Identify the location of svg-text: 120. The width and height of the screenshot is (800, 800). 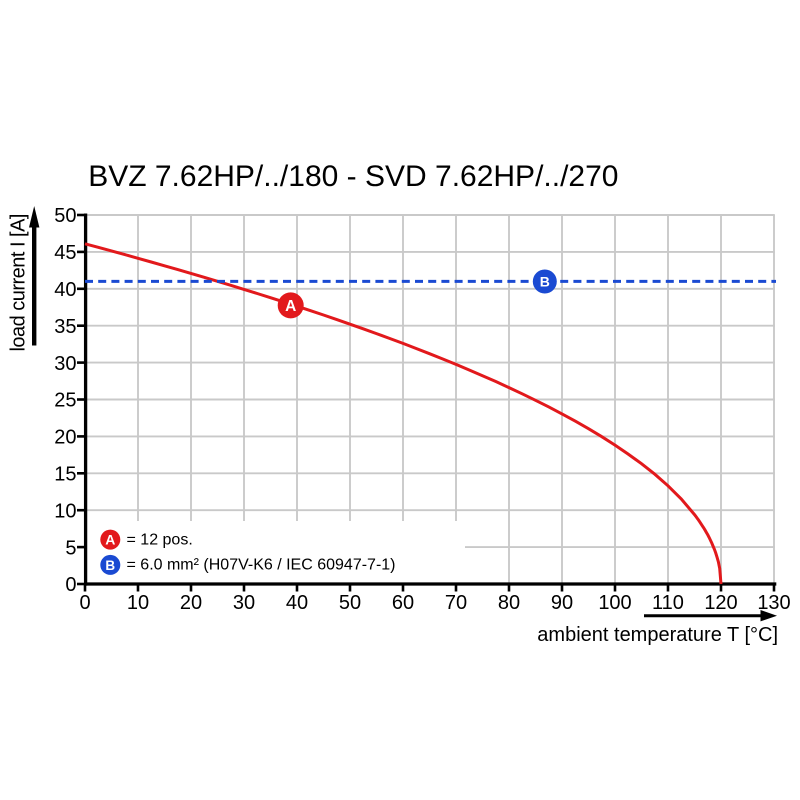
(720, 603).